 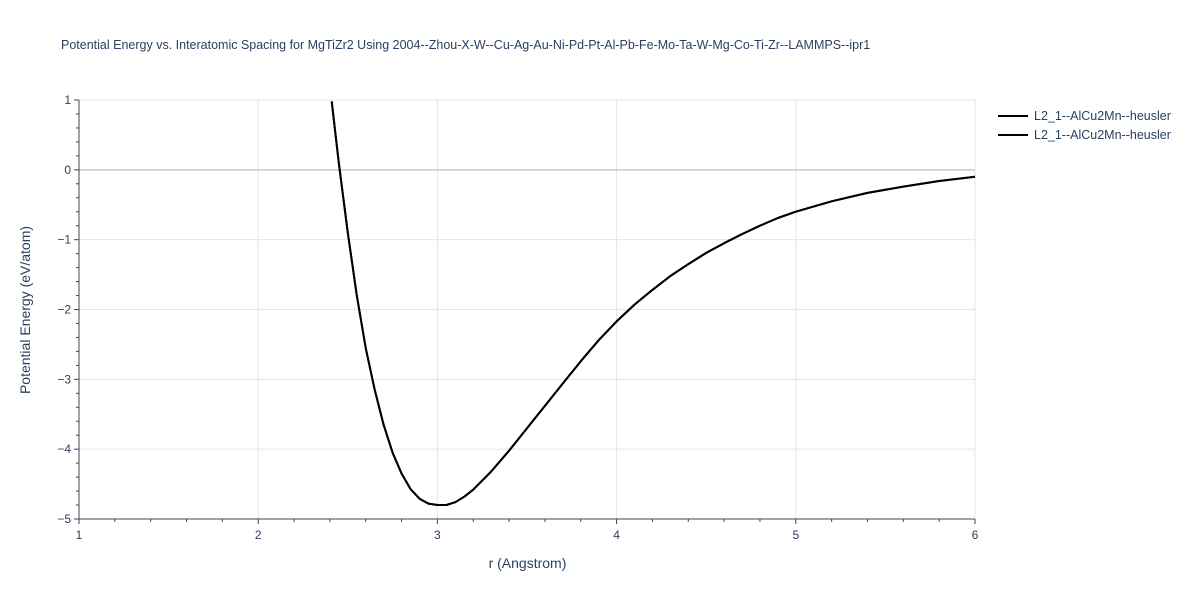 I want to click on x-tick-label: 2, so click(x=258, y=535).